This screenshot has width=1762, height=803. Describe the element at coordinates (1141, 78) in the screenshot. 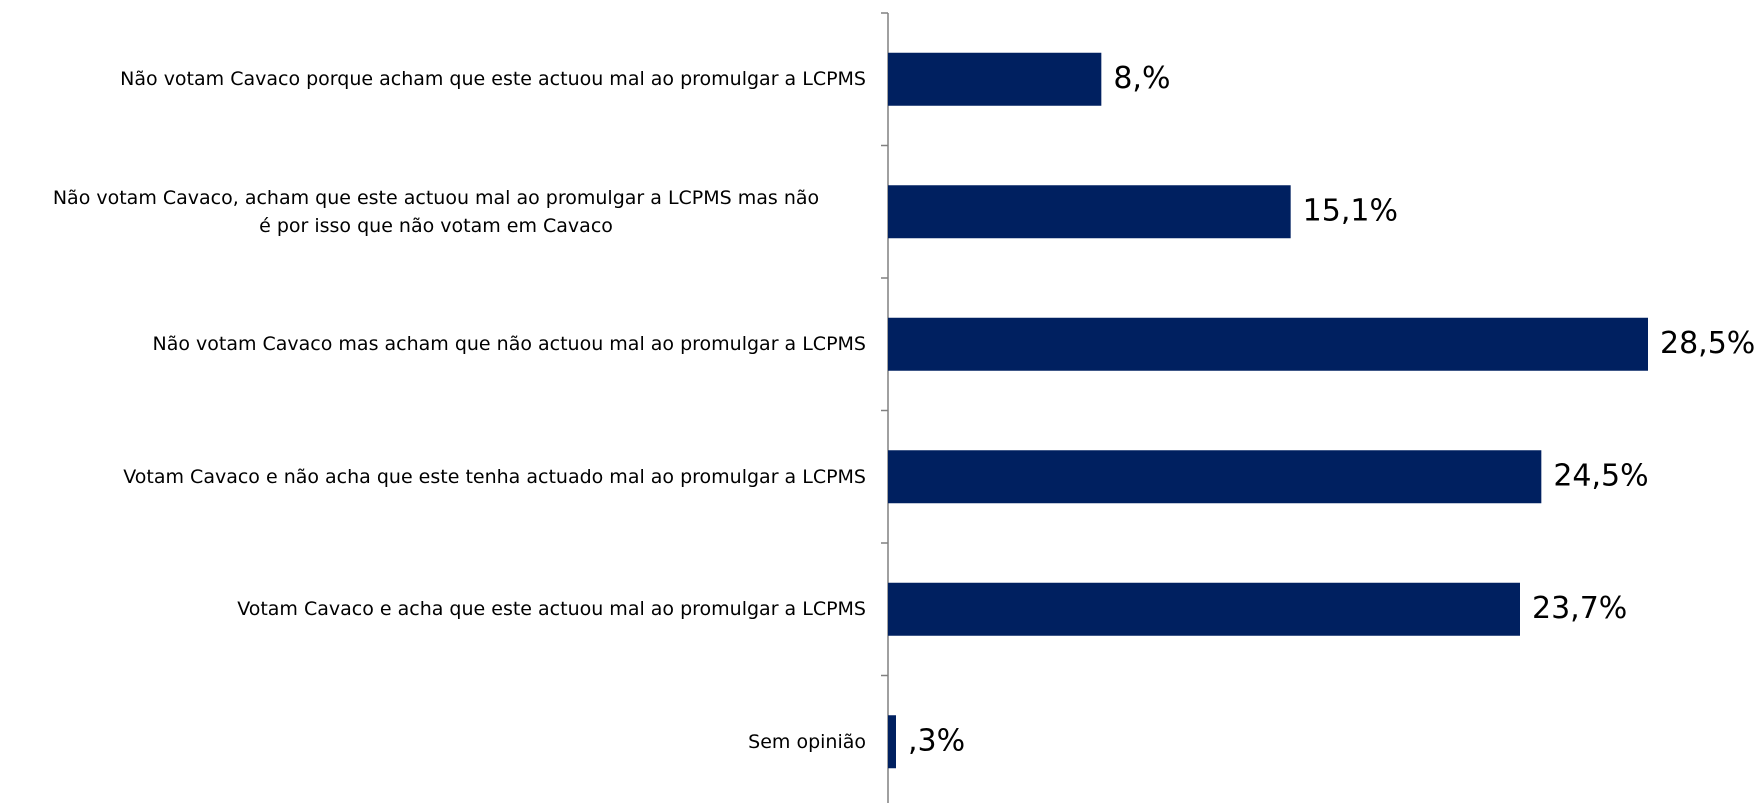

I see `value-label: 8,%` at that location.